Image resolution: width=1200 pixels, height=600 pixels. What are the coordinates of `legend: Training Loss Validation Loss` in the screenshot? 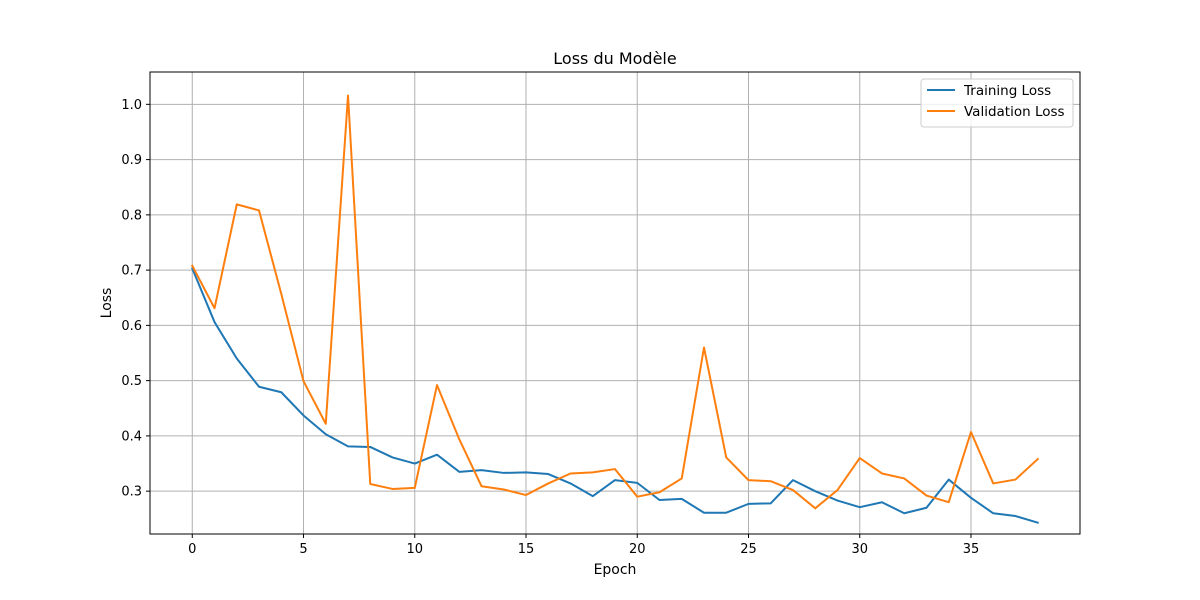 It's located at (997, 103).